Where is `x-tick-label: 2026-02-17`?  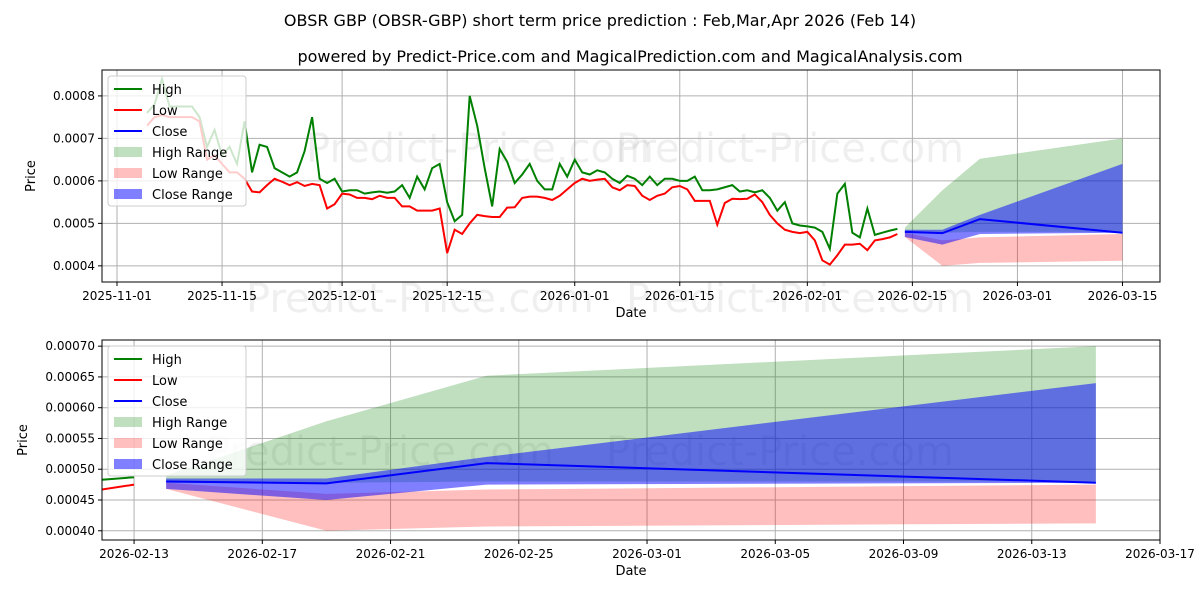 x-tick-label: 2026-02-17 is located at coordinates (262, 554).